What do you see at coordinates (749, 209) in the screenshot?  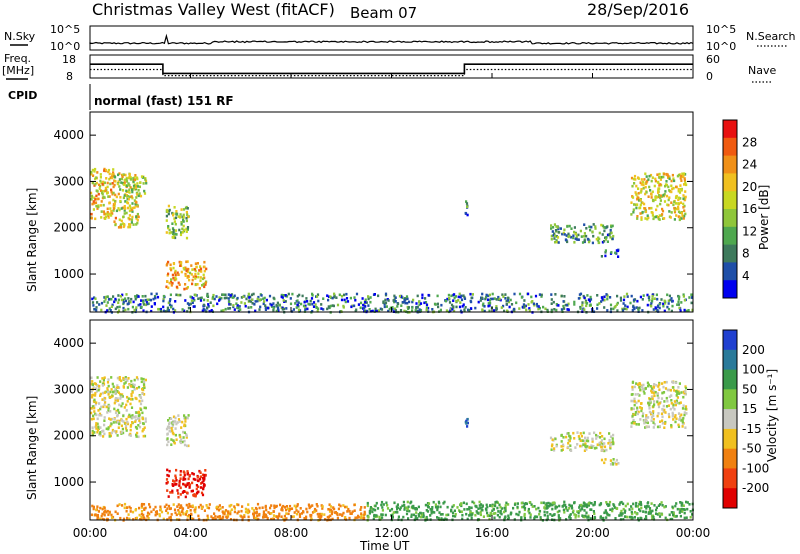 I see `colorbar-tick-label: 16` at bounding box center [749, 209].